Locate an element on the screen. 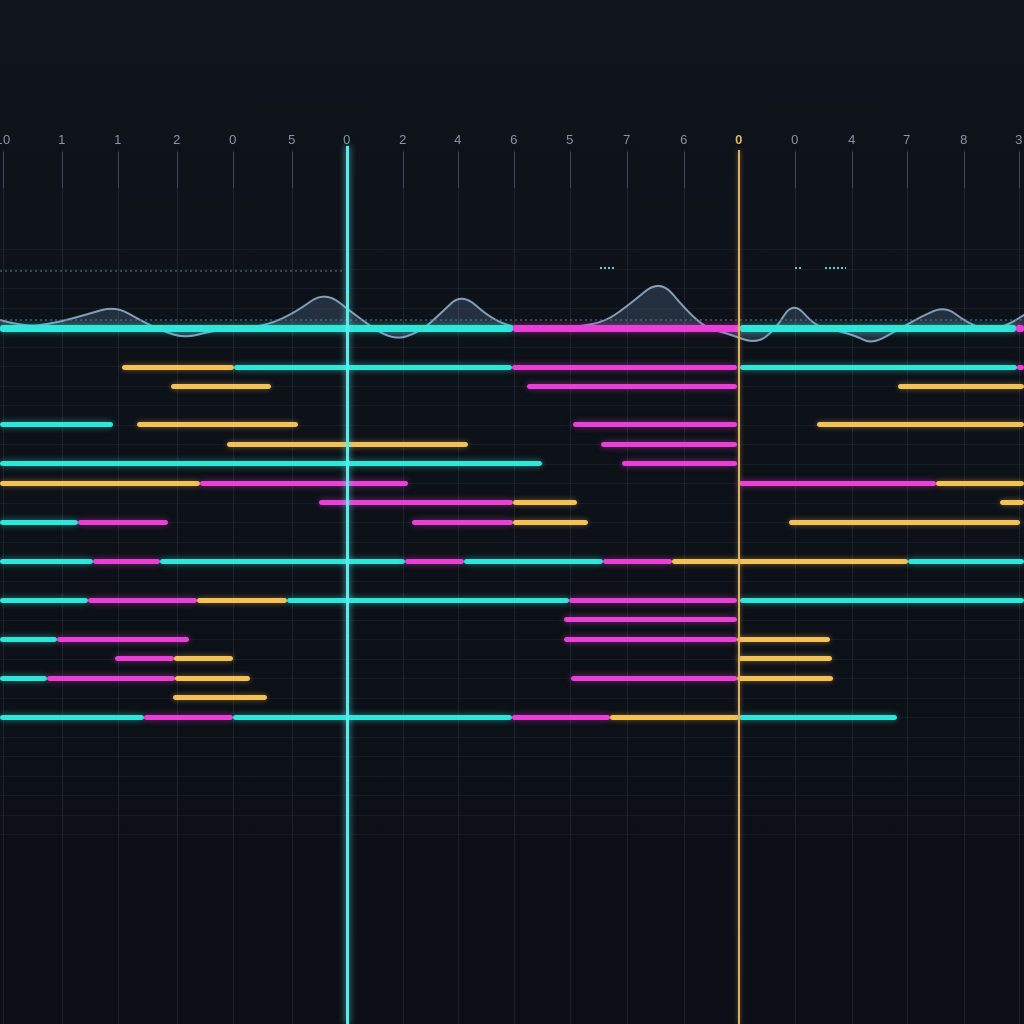 The width and height of the screenshot is (1024, 1024). ruler-tick-label: 10 is located at coordinates (5, 139).